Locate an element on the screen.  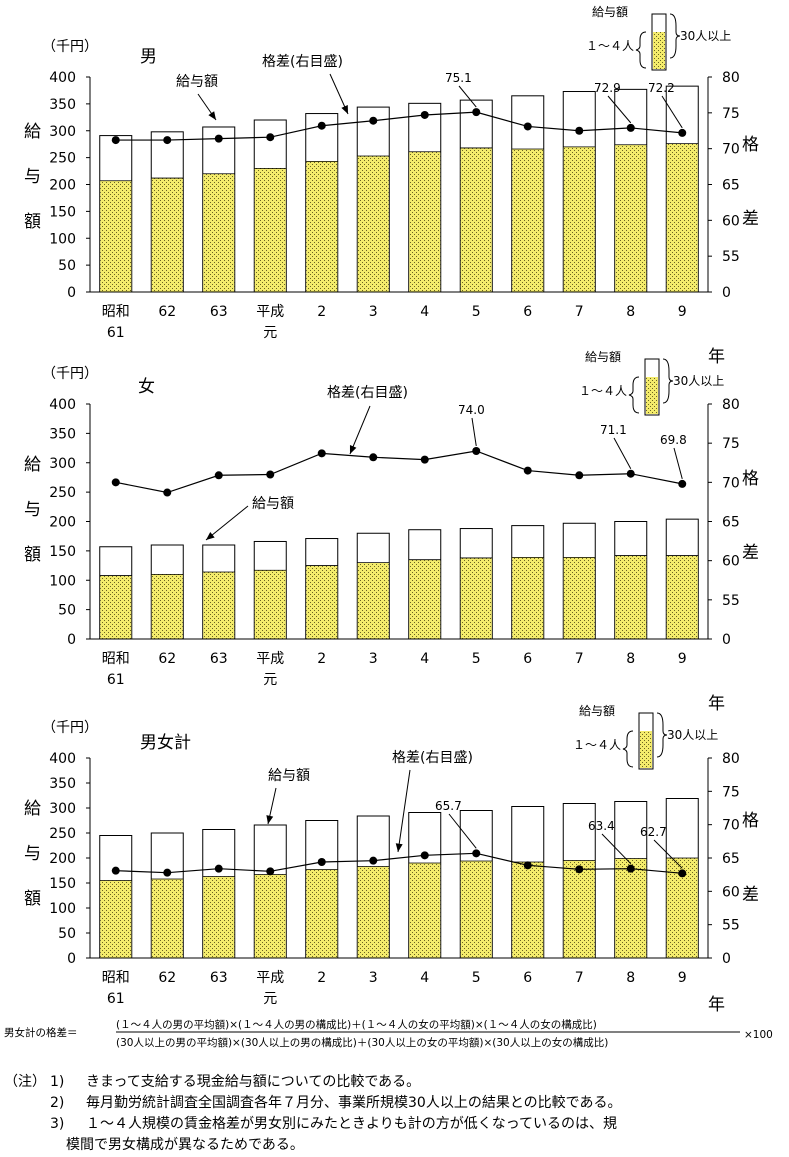
legend-bar-fill is located at coordinates (646, 749).